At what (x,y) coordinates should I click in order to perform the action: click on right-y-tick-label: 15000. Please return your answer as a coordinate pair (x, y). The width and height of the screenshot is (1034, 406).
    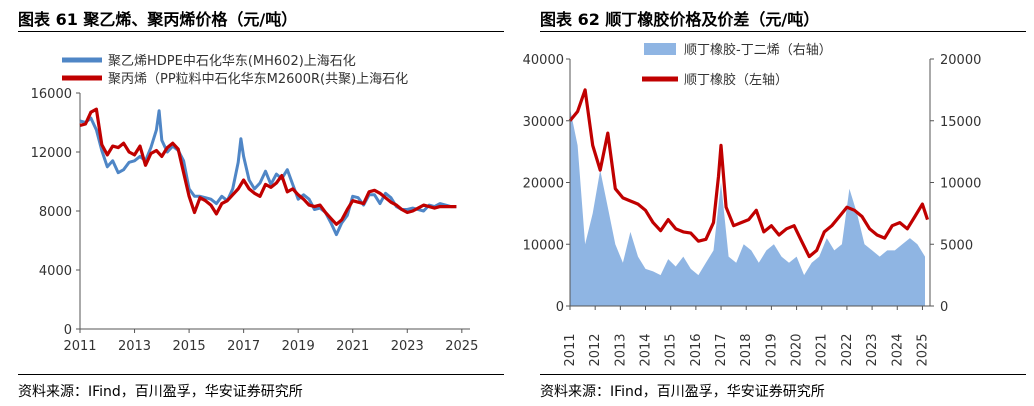
    Looking at the image, I should click on (960, 122).